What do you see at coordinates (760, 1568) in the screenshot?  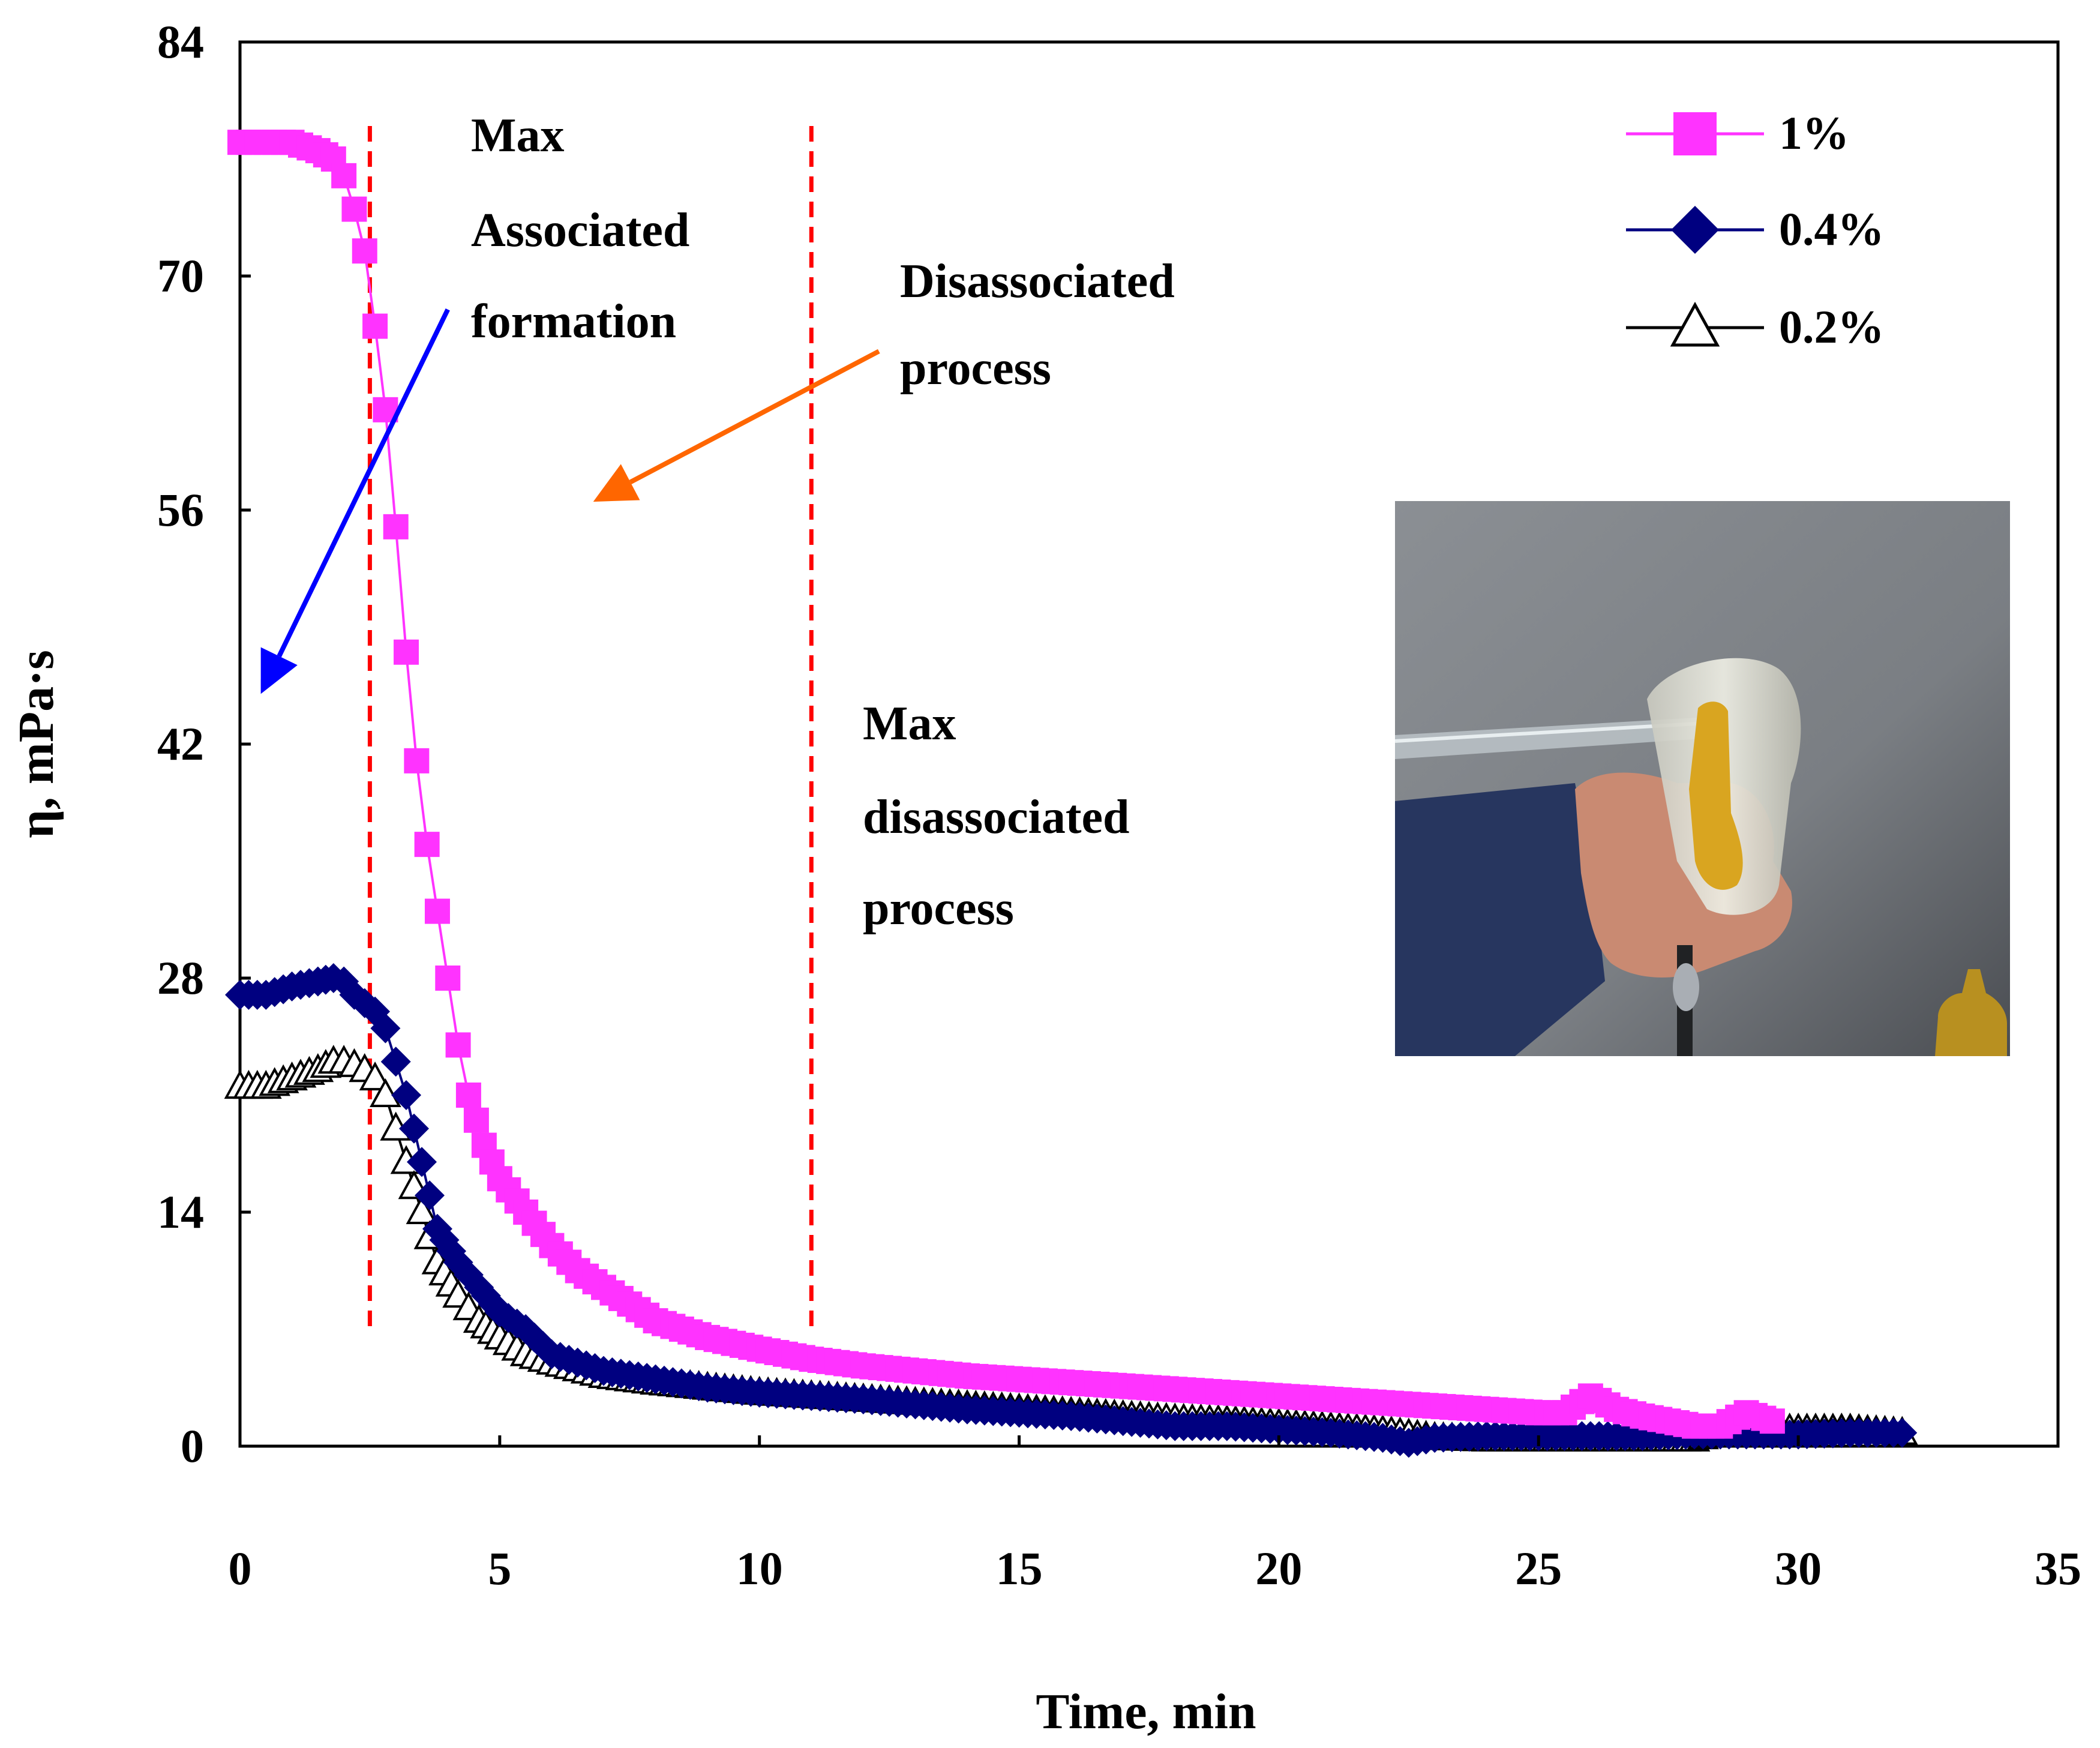 I see `x-tick-label-10: 10` at bounding box center [760, 1568].